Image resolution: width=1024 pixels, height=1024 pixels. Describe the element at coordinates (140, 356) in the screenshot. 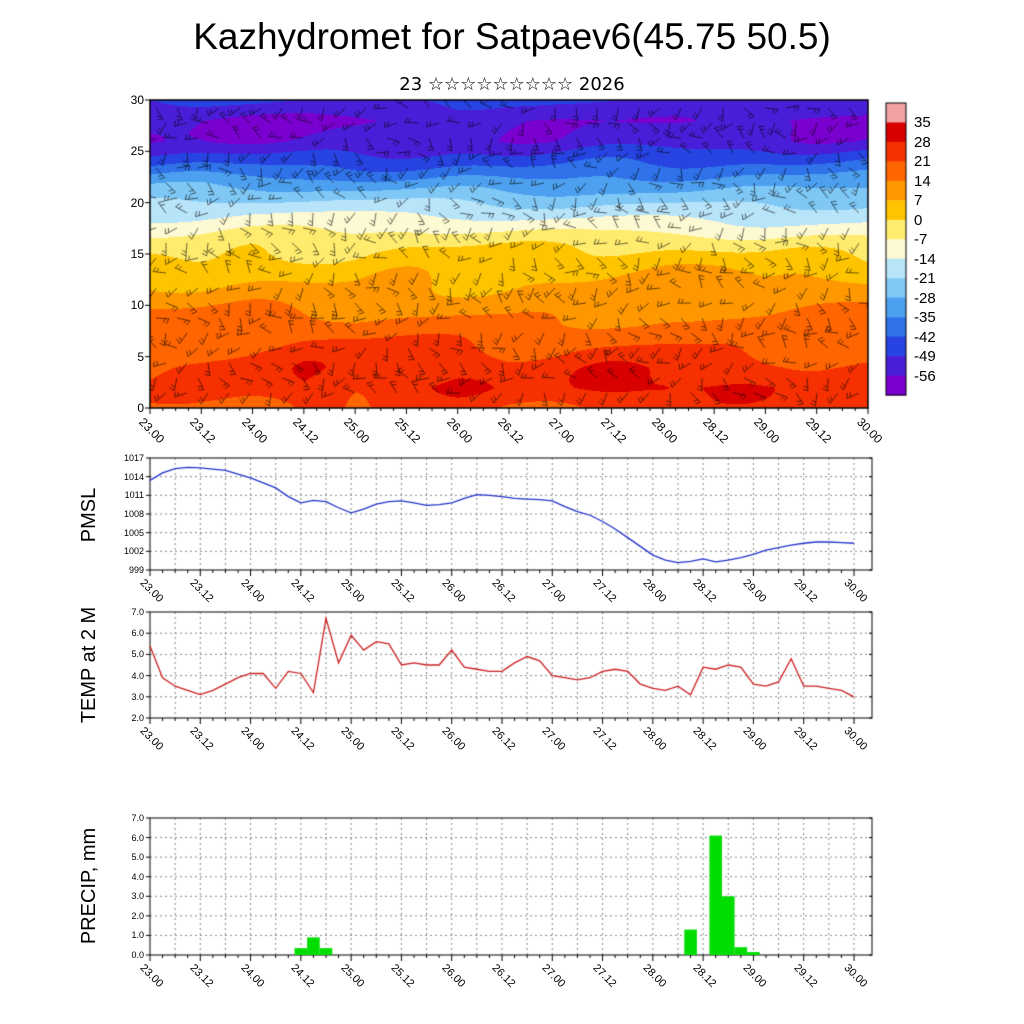

I see `height-axis-tick-label: 5` at that location.